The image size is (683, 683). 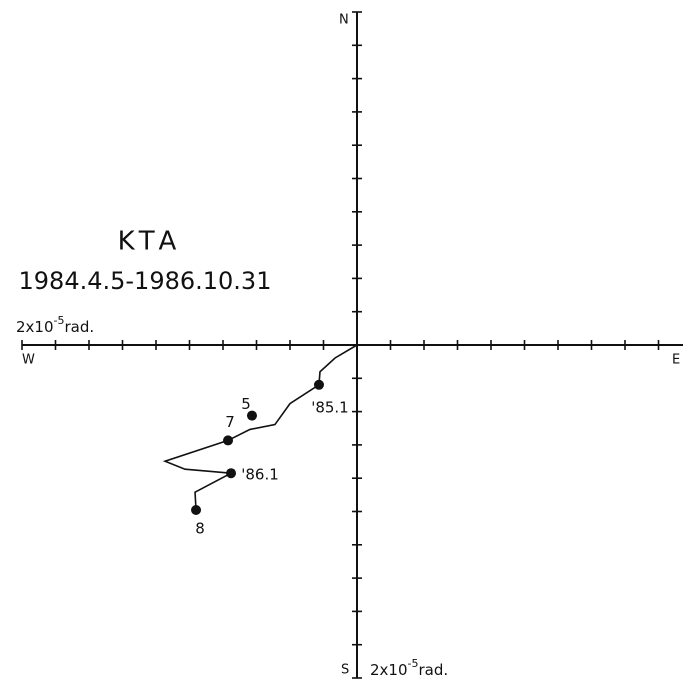 What do you see at coordinates (260, 475) in the screenshot?
I see `point-label: '86.1` at bounding box center [260, 475].